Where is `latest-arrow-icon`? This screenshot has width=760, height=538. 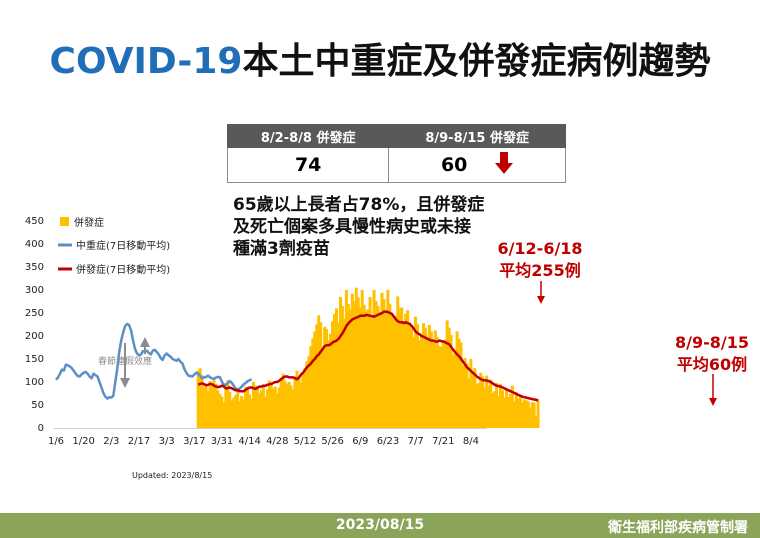
latest-arrow-icon is located at coordinates (713, 402).